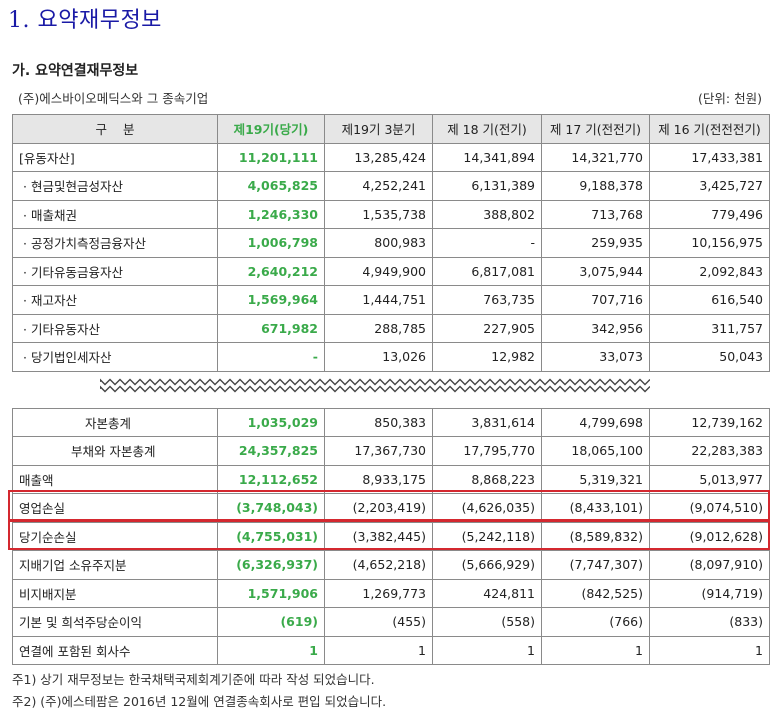 The width and height of the screenshot is (776, 714). I want to click on row-label: · 현금및현금성자산, so click(115, 186).